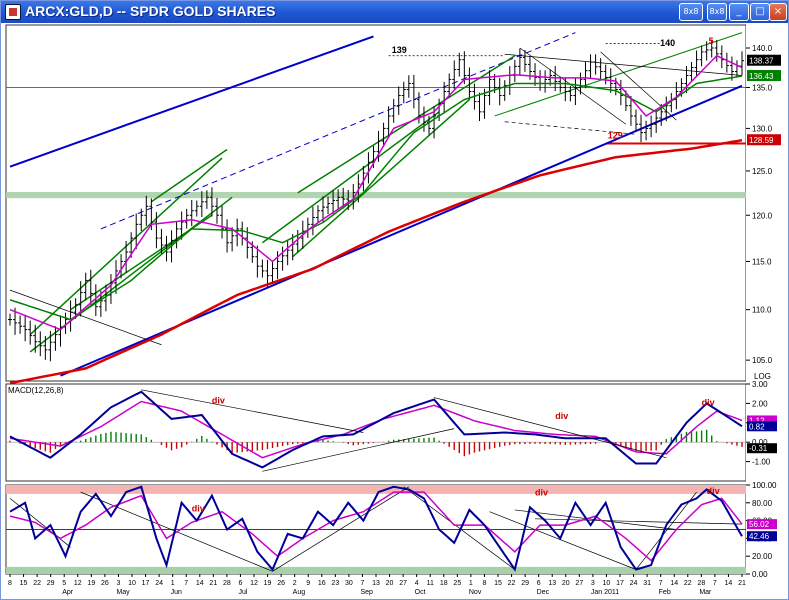 The width and height of the screenshot is (789, 600). I want to click on month-label: Nov, so click(475, 592).